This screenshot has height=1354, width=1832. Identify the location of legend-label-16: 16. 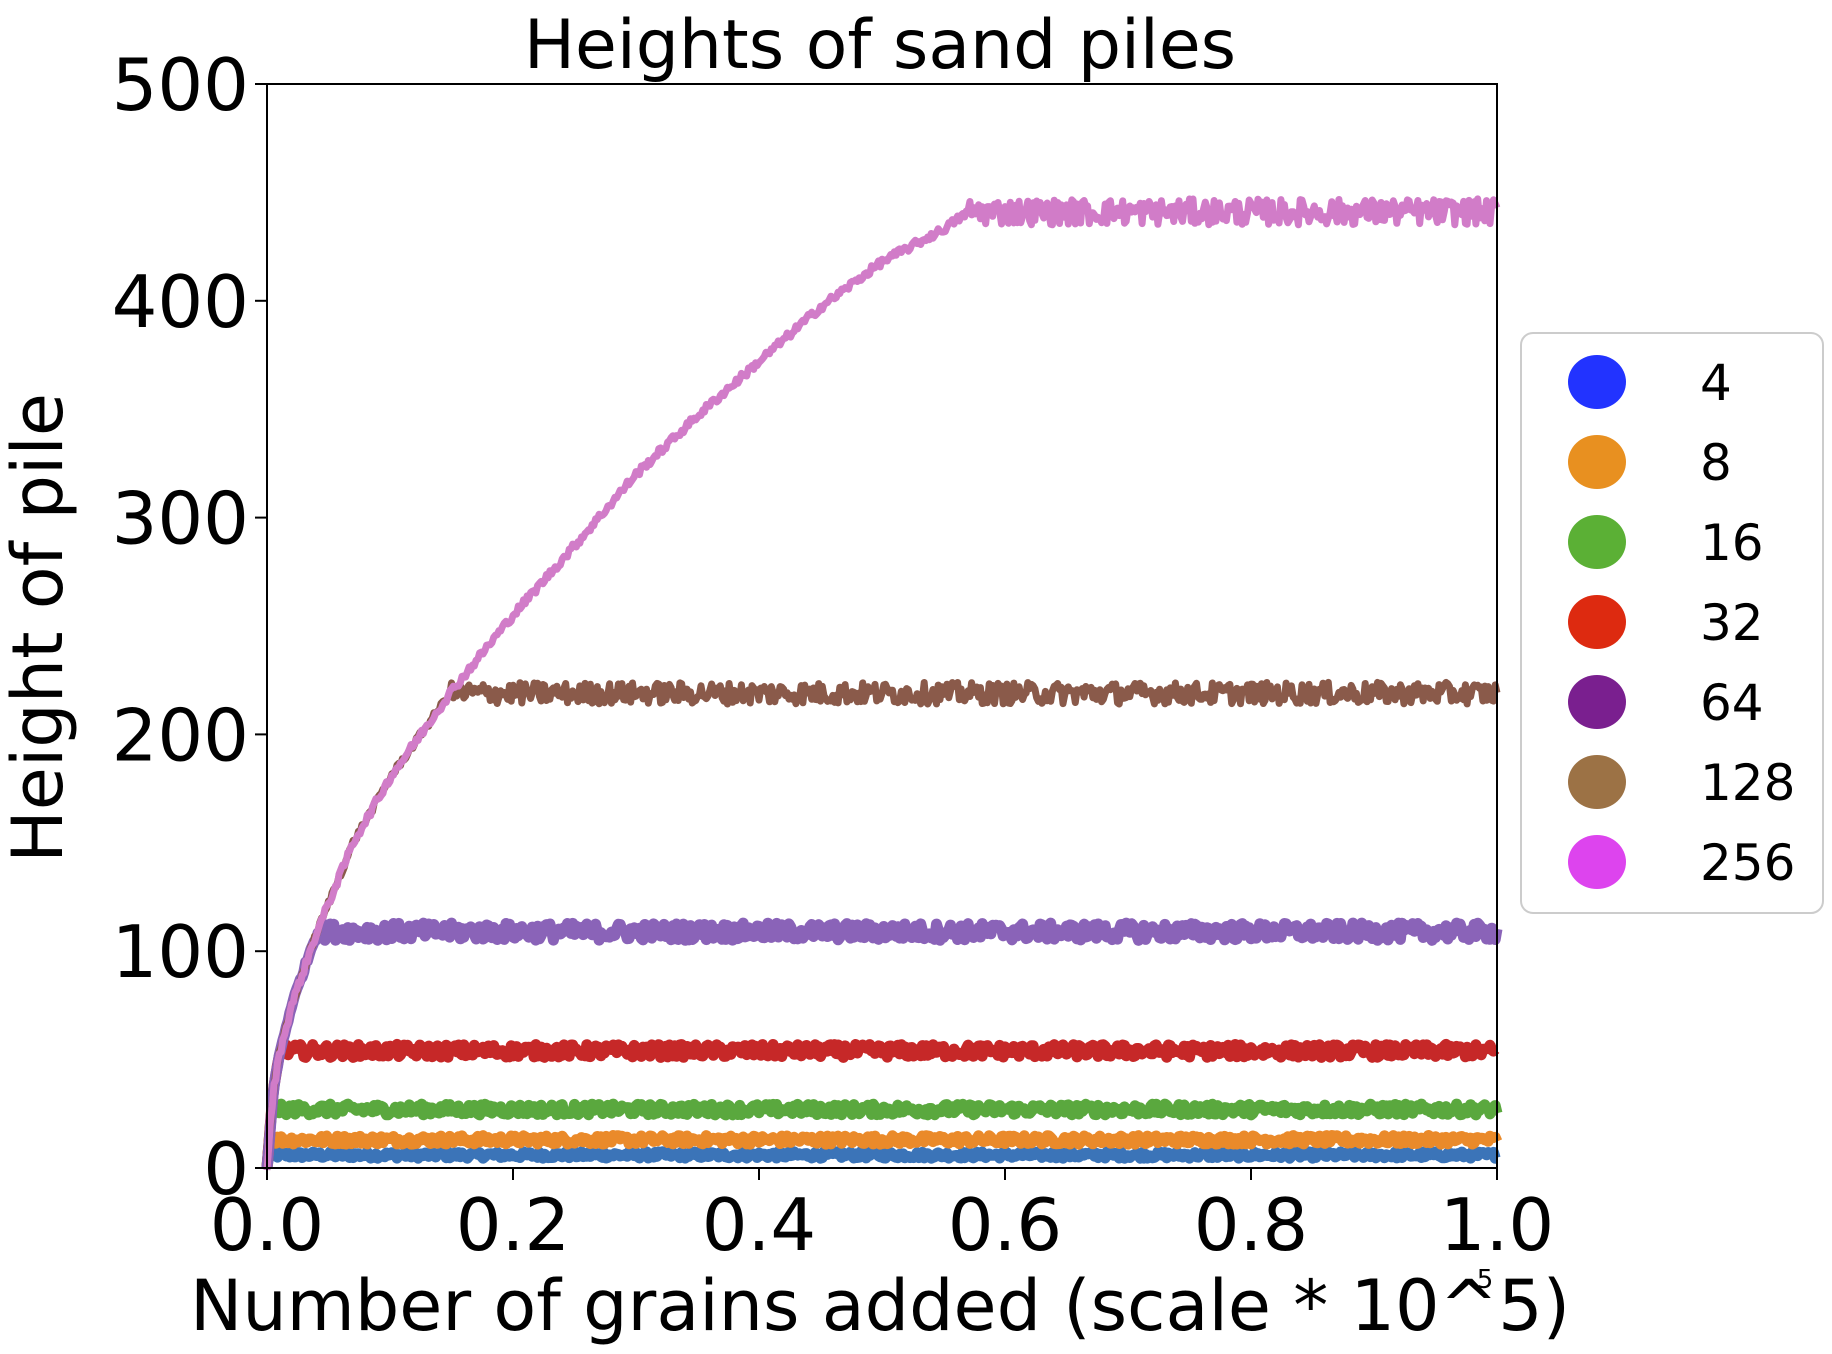
(1732, 543).